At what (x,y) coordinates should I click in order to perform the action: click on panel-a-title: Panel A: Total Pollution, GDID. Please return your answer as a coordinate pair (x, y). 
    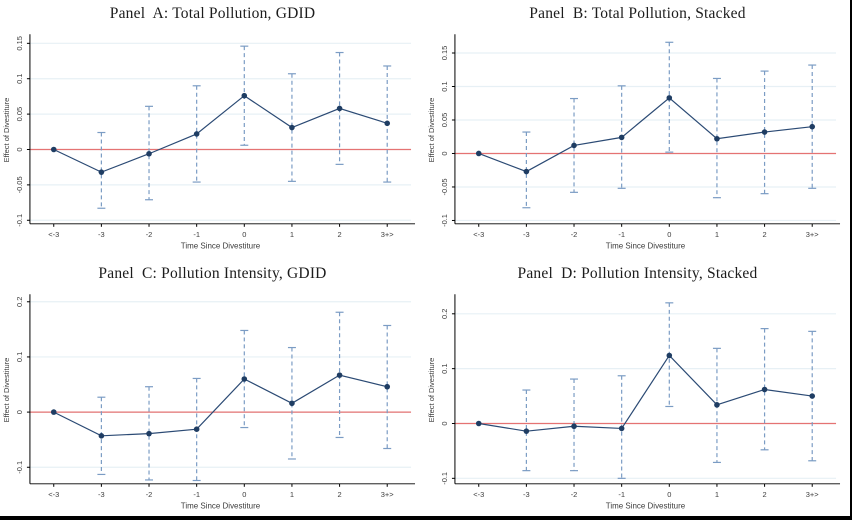
    Looking at the image, I should click on (212, 13).